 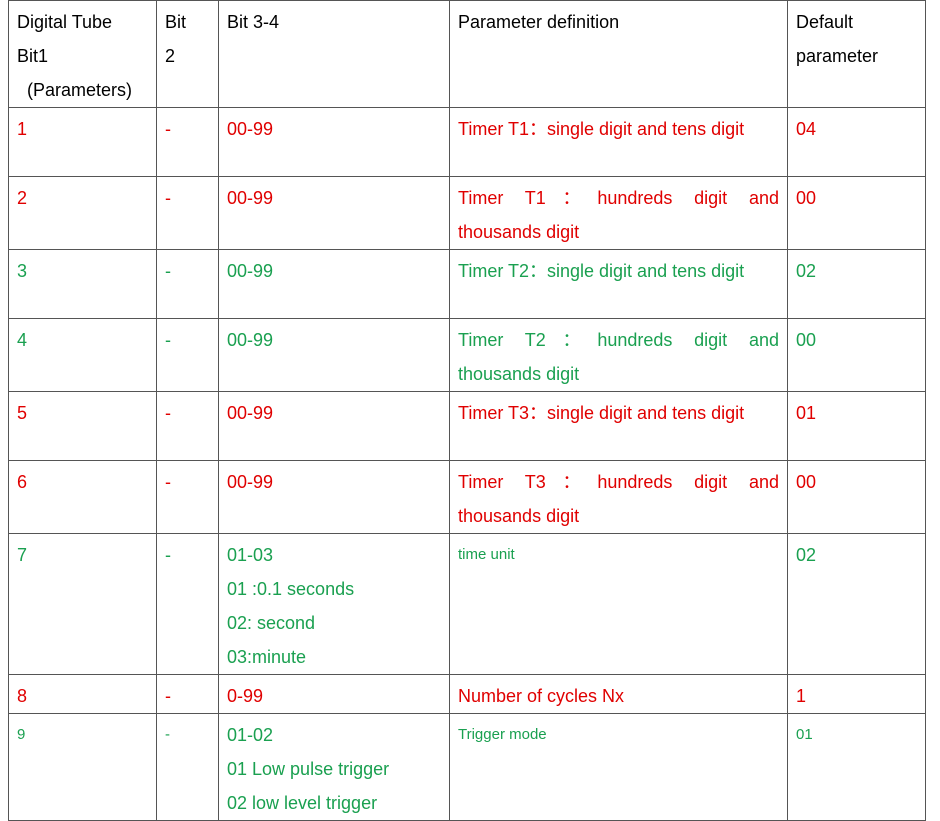 I want to click on default-cell: 1, so click(x=857, y=694).